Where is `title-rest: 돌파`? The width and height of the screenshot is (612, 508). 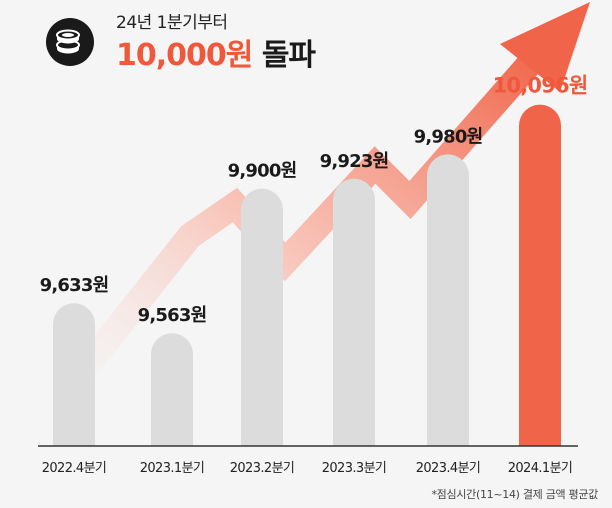 title-rest: 돌파 is located at coordinates (284, 55).